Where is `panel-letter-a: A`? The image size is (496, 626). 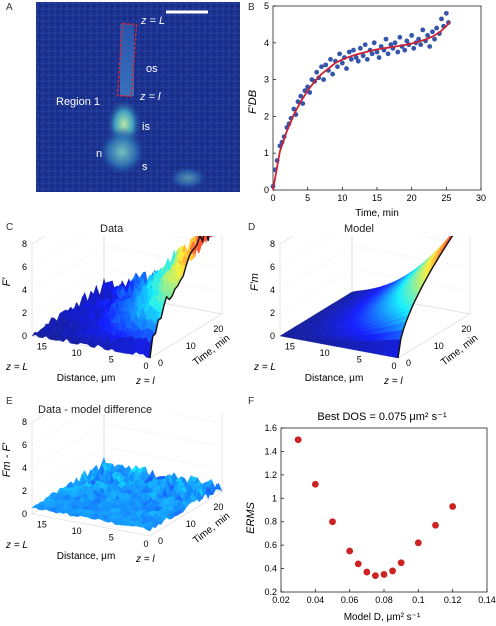 panel-letter-a: A is located at coordinates (9, 7).